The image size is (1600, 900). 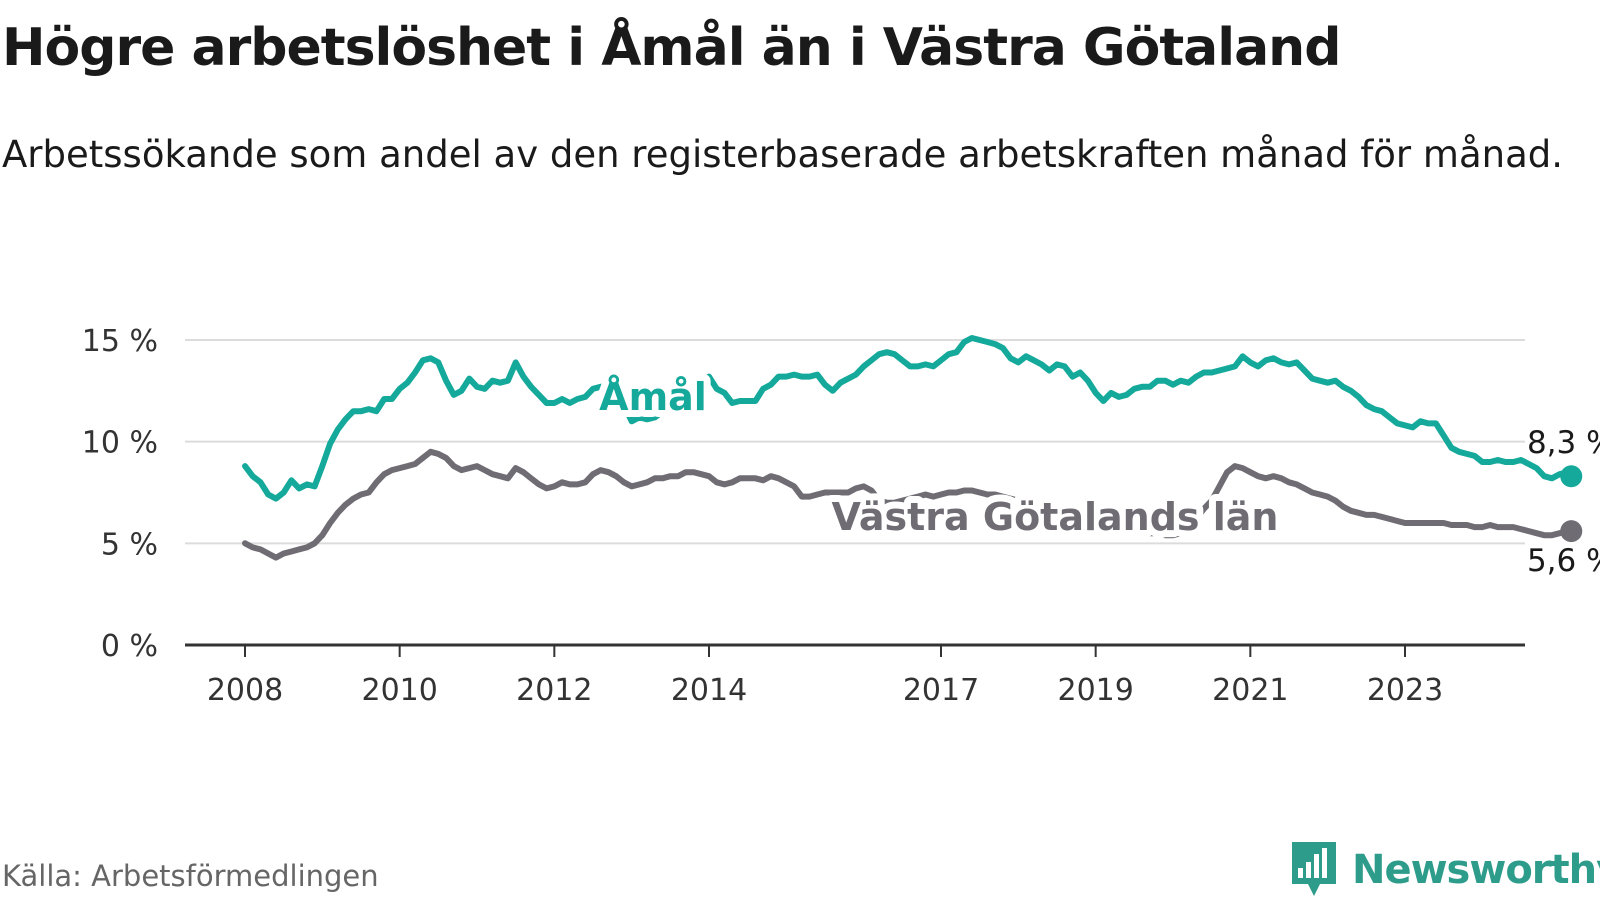 What do you see at coordinates (129, 544) in the screenshot?
I see `y-tick-label: 5 %` at bounding box center [129, 544].